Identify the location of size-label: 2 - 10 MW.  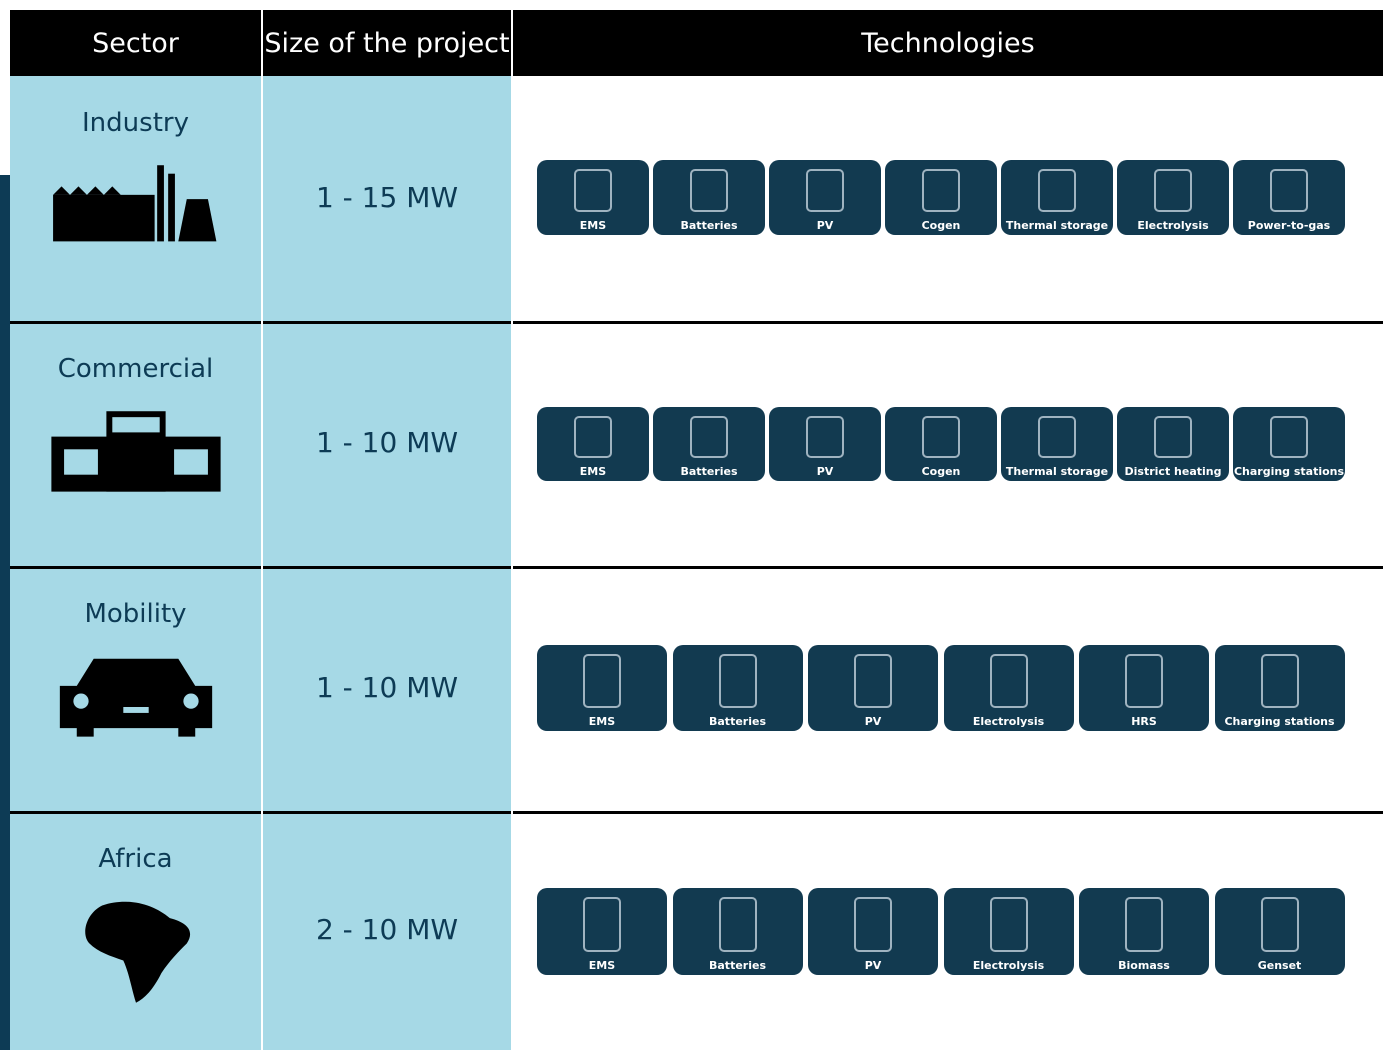
(387, 929).